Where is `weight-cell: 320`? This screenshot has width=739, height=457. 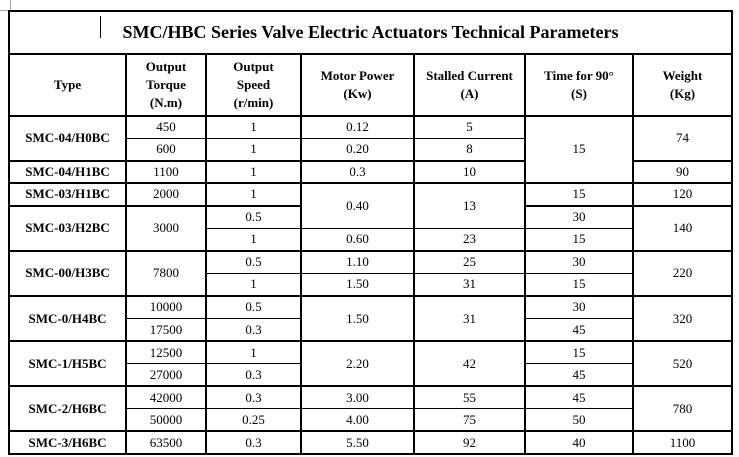
weight-cell: 320 is located at coordinates (682, 318).